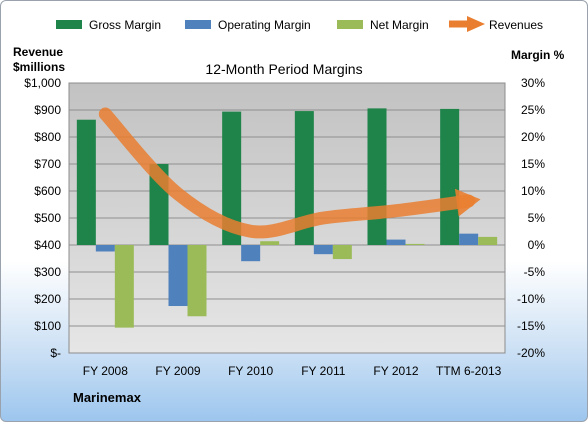 Image resolution: width=588 pixels, height=422 pixels. What do you see at coordinates (533, 83) in the screenshot?
I see `right-tick-label: 30%` at bounding box center [533, 83].